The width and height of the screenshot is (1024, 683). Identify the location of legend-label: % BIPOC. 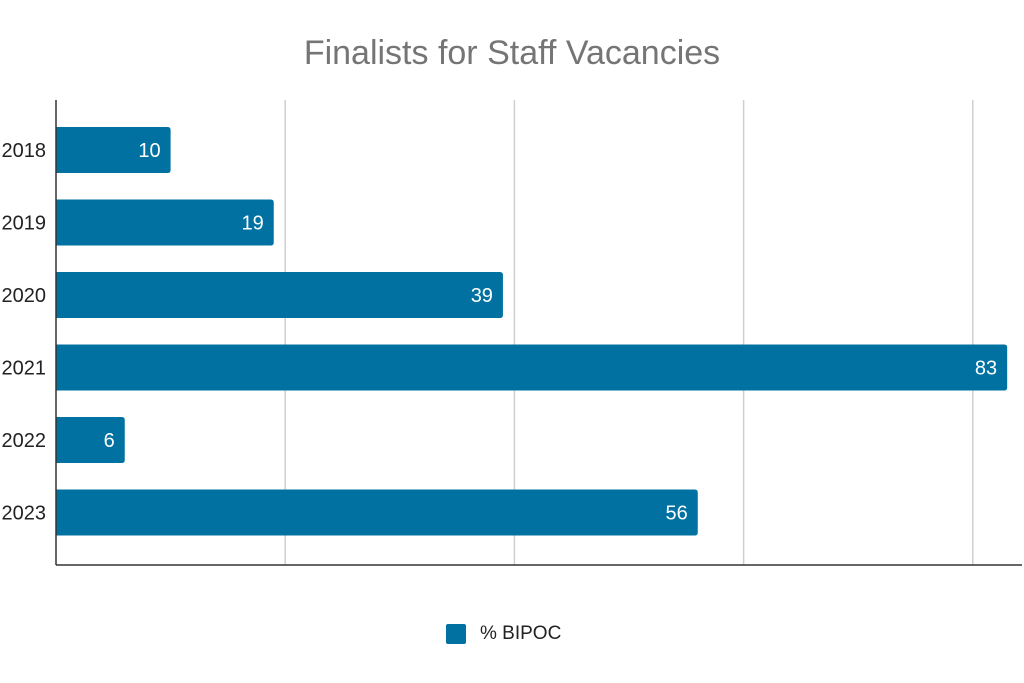
(521, 633).